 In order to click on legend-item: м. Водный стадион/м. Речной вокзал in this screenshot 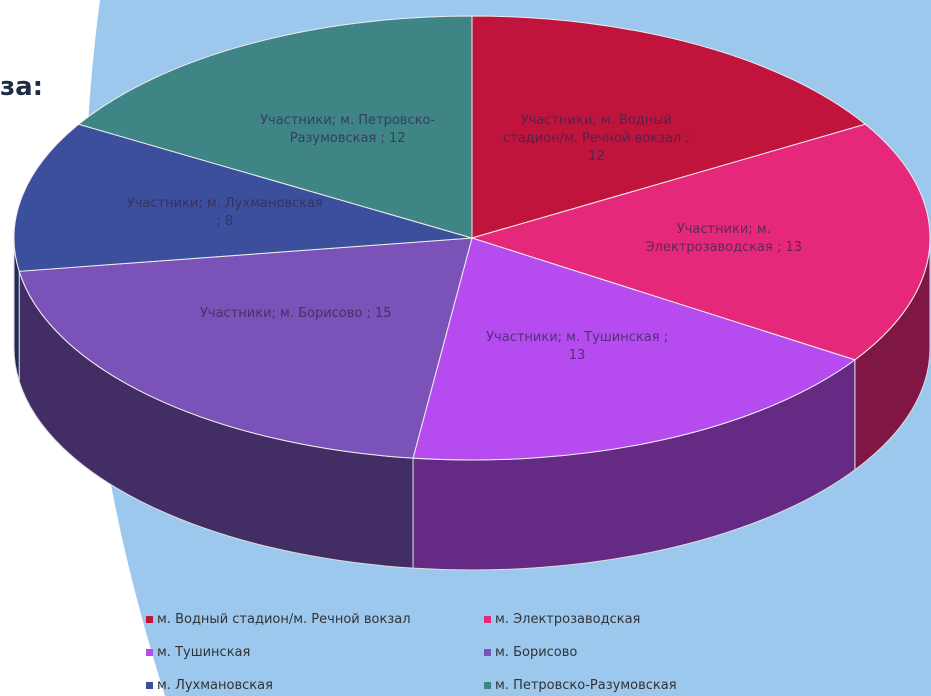, I will do `click(278, 619)`.